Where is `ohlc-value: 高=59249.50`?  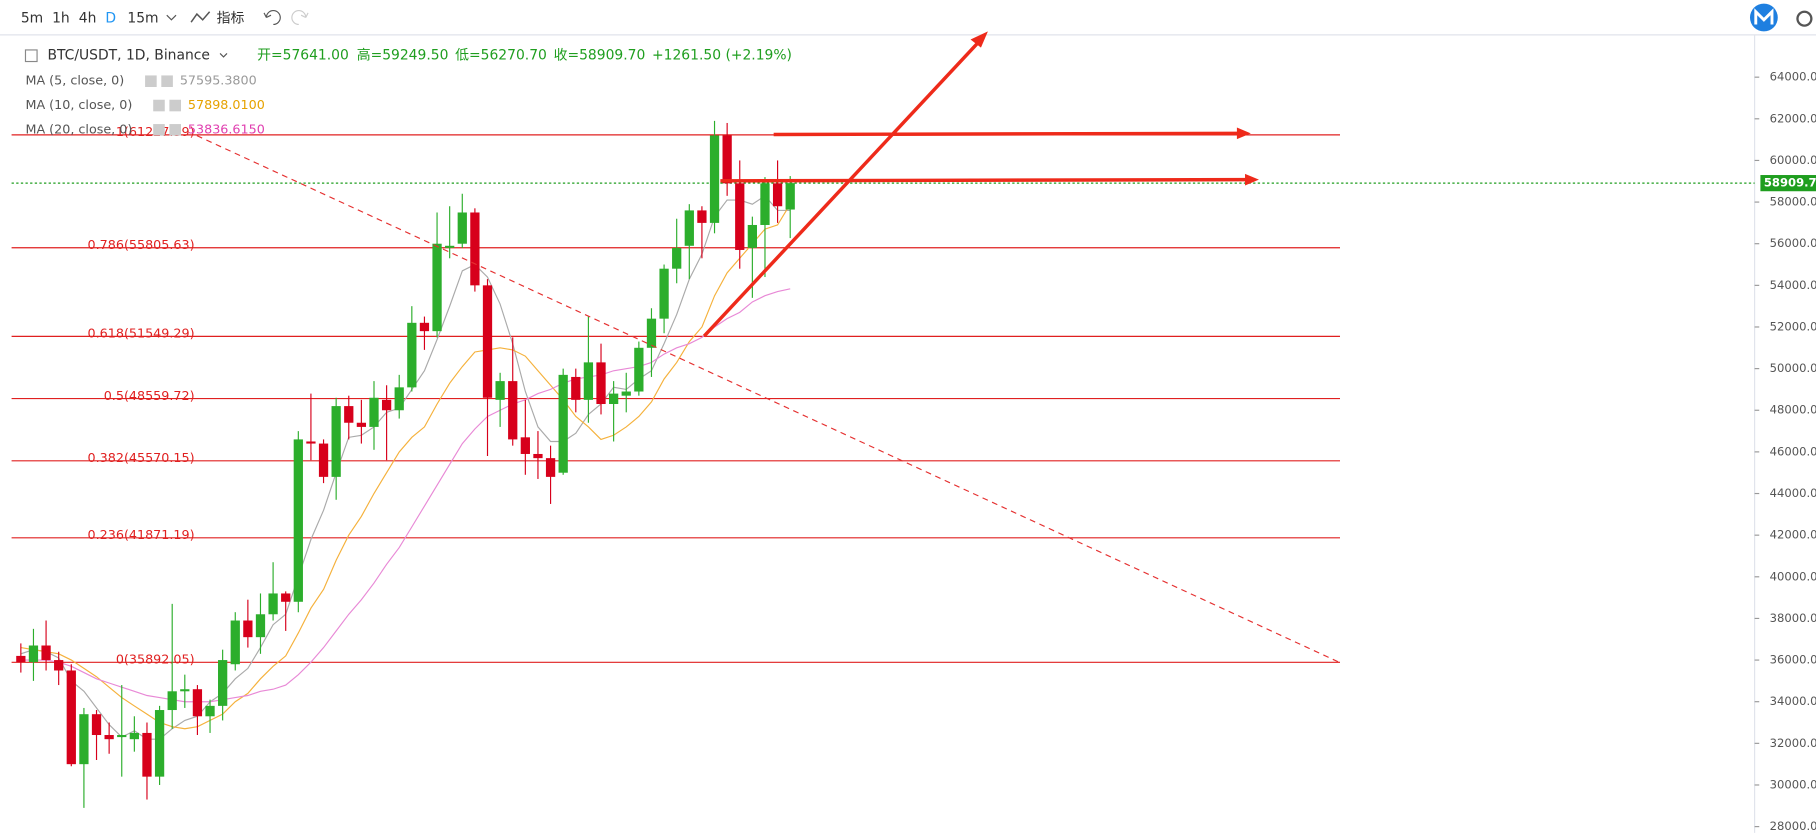
ohlc-value: 高=59249.50 is located at coordinates (403, 55).